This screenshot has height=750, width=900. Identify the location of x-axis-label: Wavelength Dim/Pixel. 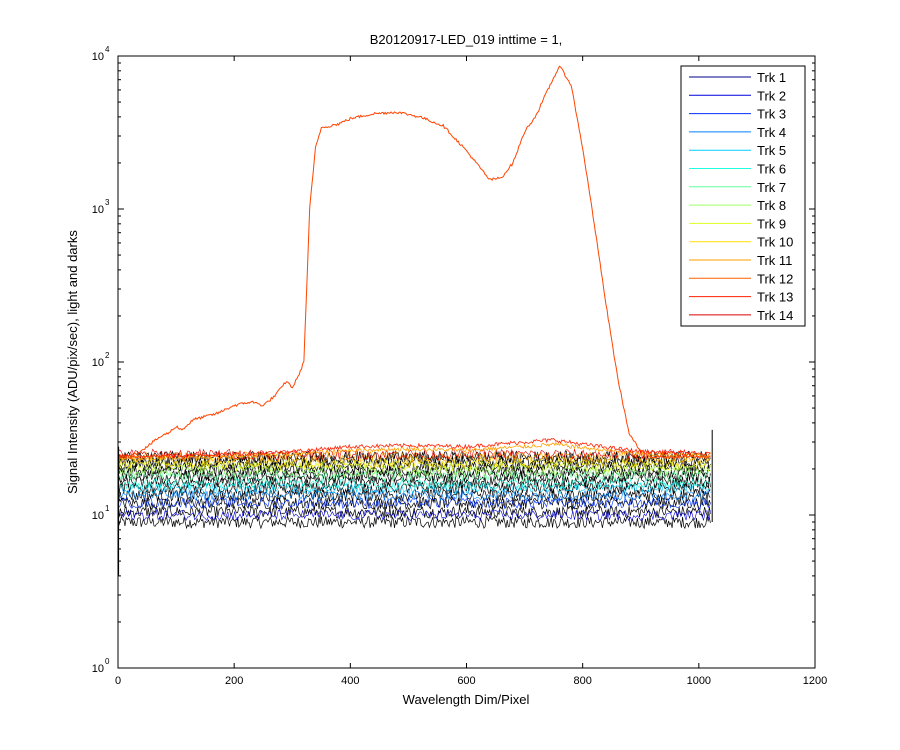
(466, 699).